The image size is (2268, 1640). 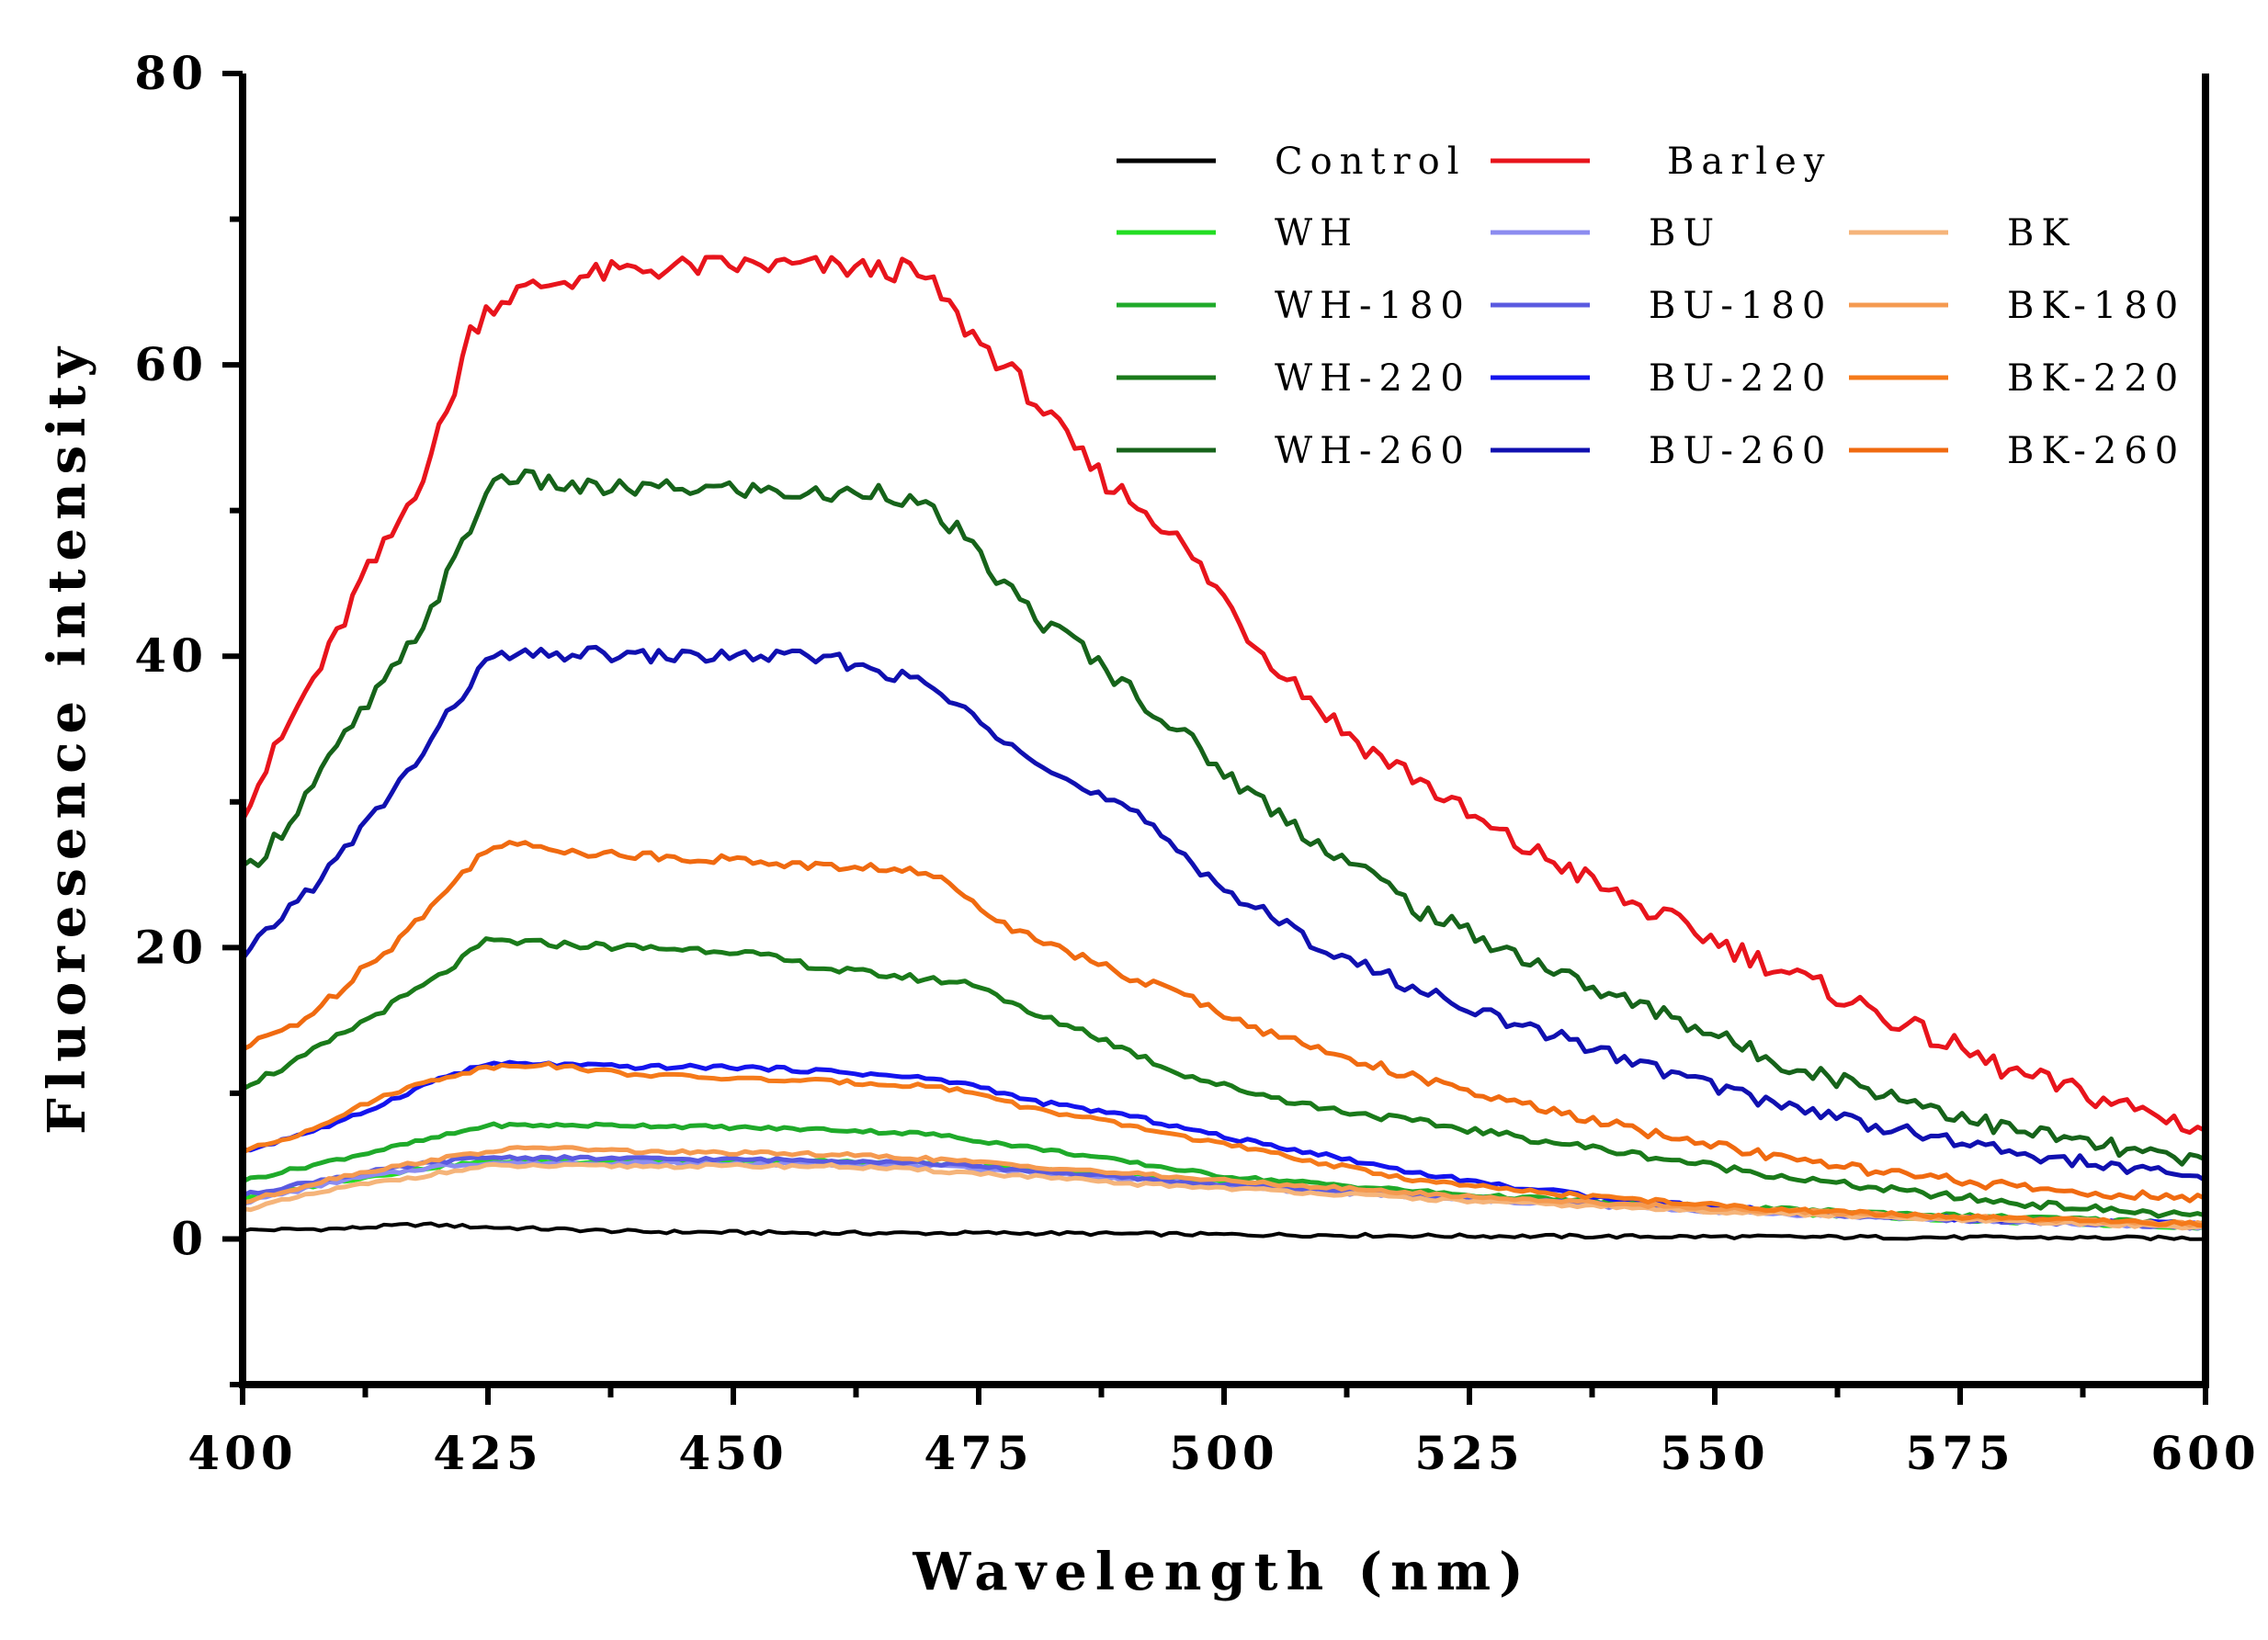 I want to click on legend-label: WH, so click(x=1317, y=233).